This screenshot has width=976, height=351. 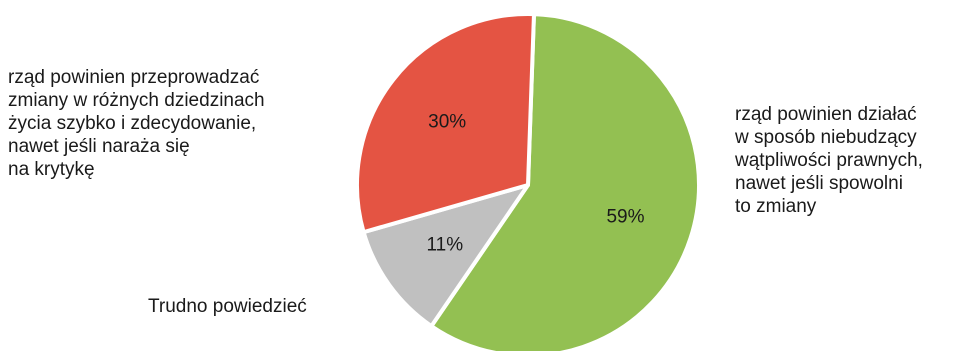 I want to click on pie-slice-hard-to-say, so click(x=445, y=256).